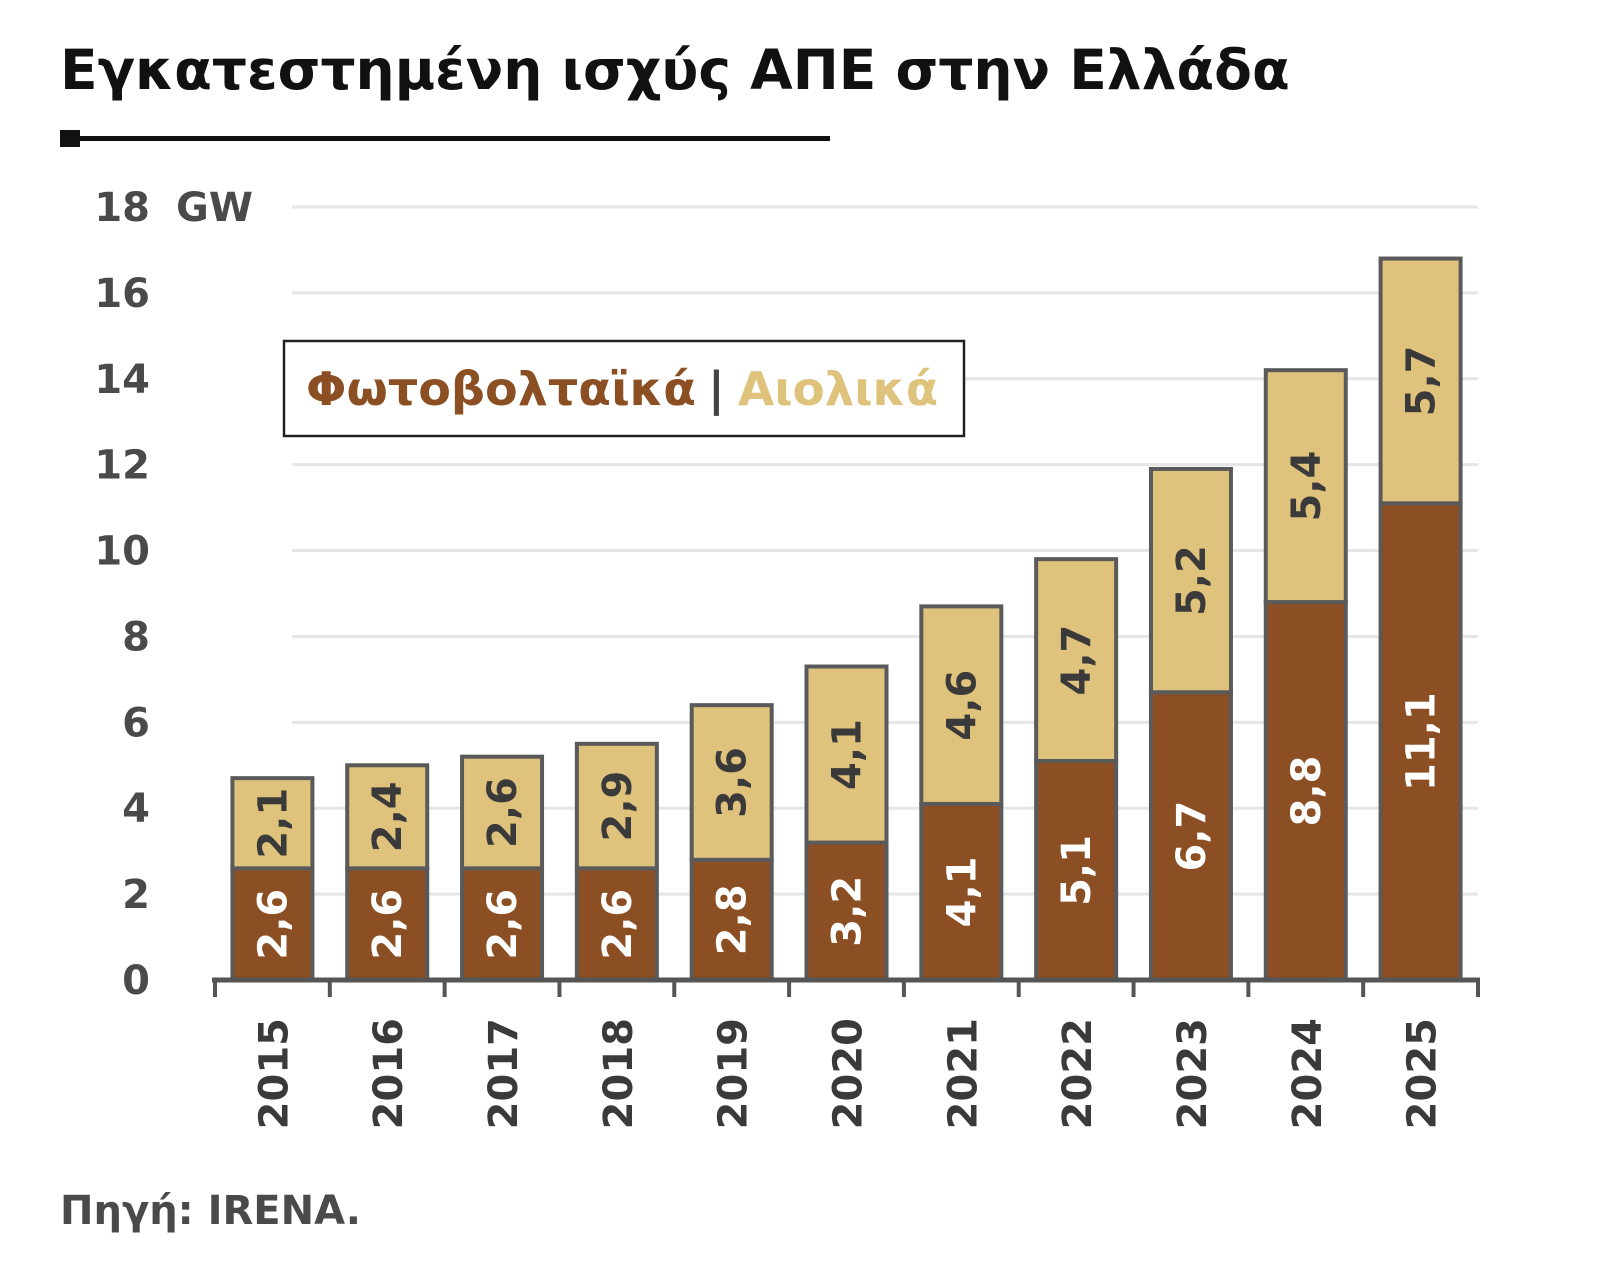  I want to click on data-label-wind: 5,7, so click(1422, 380).